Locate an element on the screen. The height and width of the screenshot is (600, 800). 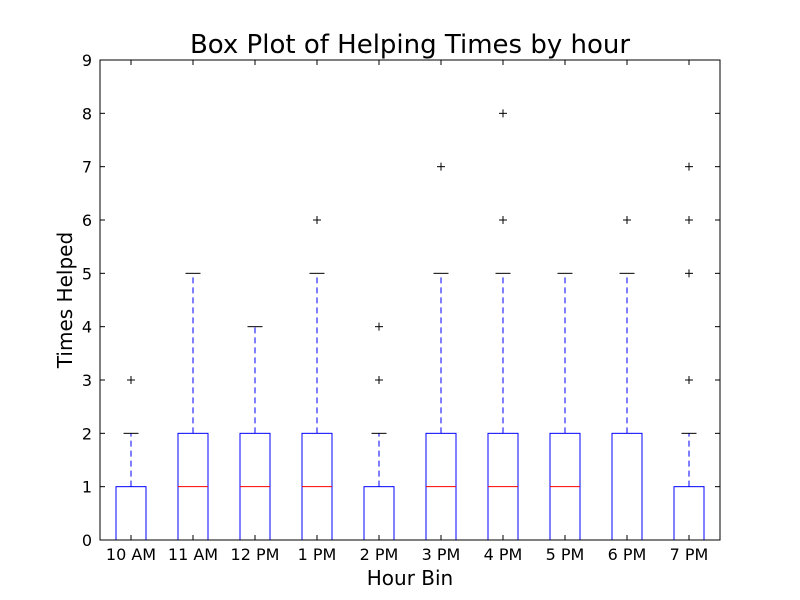
x-axis-label: Hour Bin is located at coordinates (410, 578).